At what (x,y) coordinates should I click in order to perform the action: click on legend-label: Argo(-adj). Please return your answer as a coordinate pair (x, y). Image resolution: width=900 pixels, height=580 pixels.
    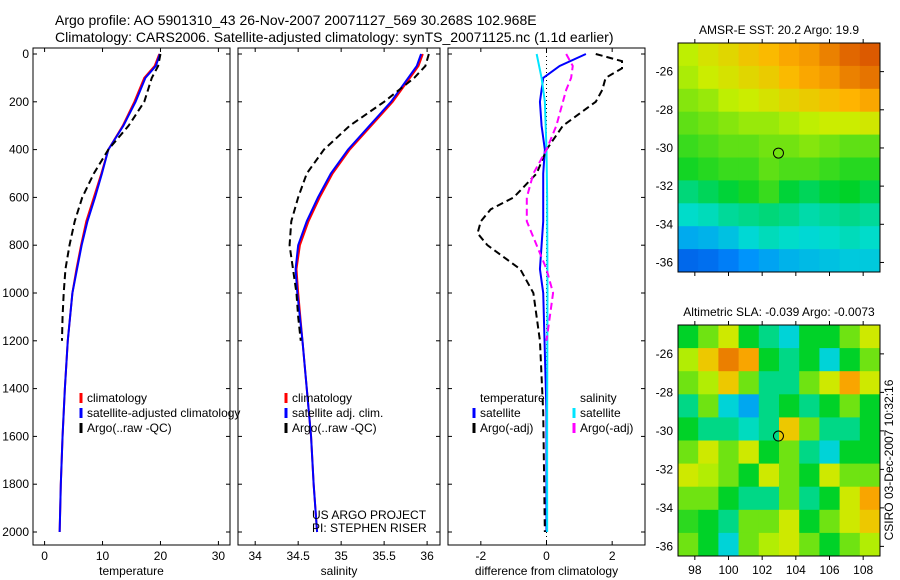
    Looking at the image, I should click on (606, 428).